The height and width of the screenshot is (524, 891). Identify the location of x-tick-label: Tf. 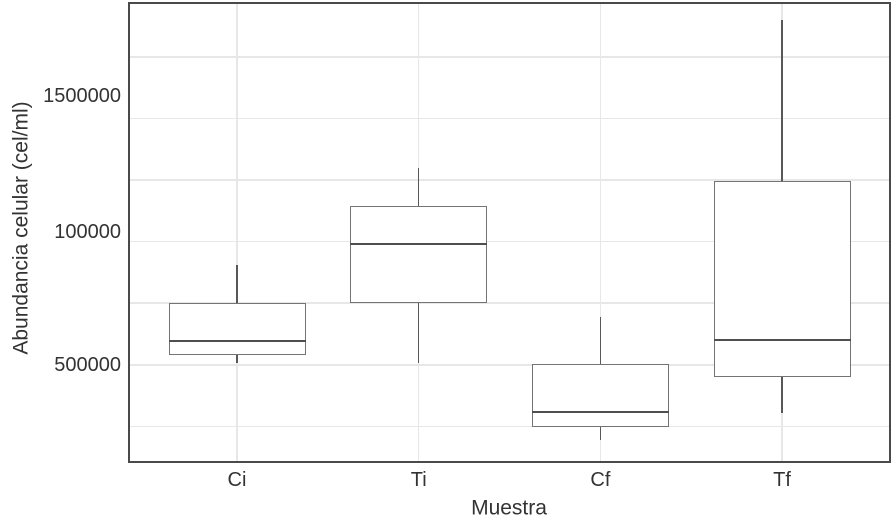
(782, 480).